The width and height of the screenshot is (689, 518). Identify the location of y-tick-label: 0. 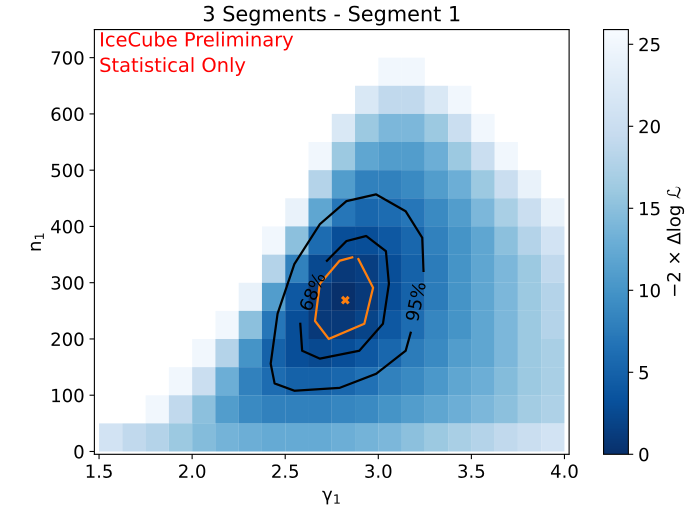
(79, 451).